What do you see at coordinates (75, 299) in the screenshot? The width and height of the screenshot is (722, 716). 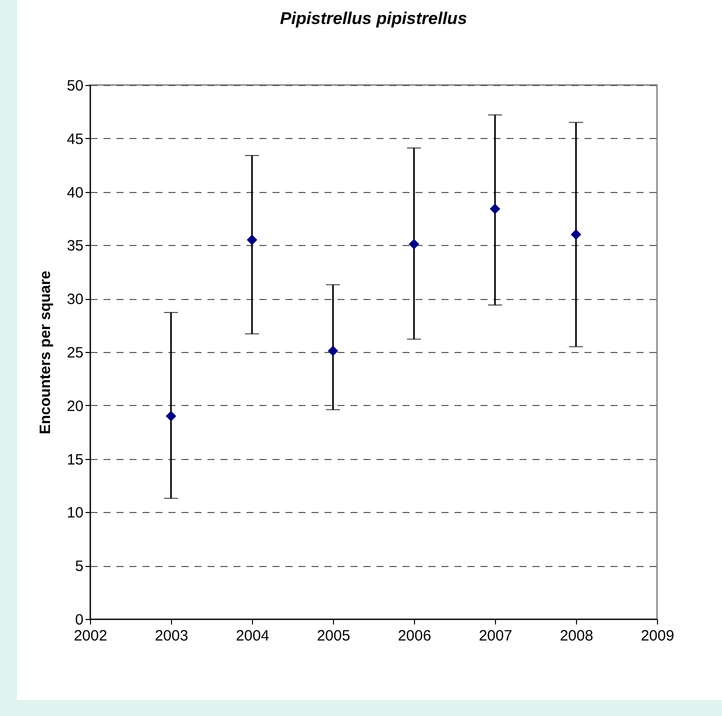 I see `y-tick-label: 30` at bounding box center [75, 299].